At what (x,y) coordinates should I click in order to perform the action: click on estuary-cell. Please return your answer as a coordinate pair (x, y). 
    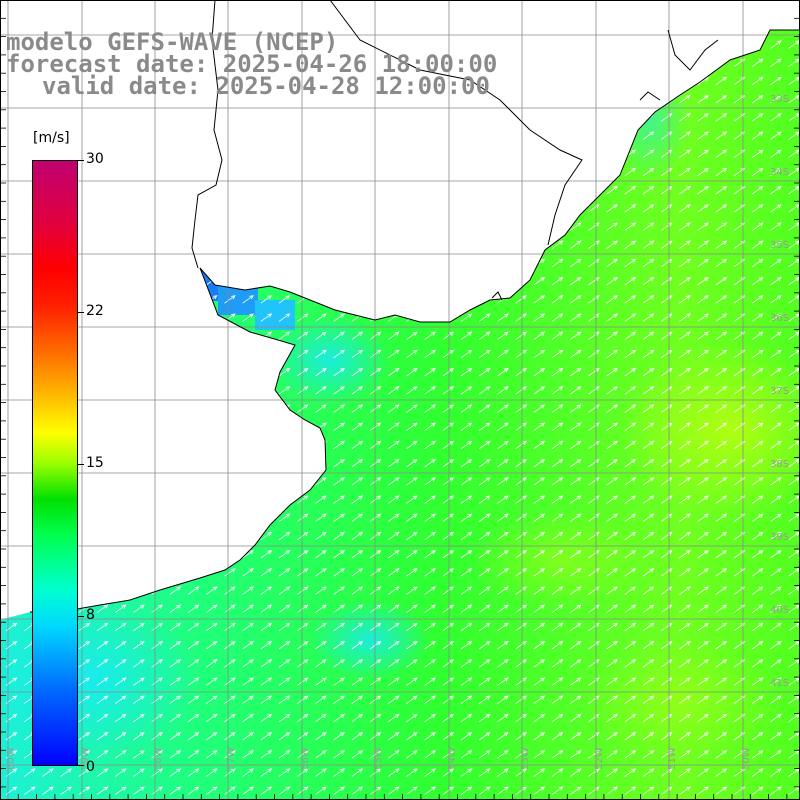
    Looking at the image, I should click on (238, 300).